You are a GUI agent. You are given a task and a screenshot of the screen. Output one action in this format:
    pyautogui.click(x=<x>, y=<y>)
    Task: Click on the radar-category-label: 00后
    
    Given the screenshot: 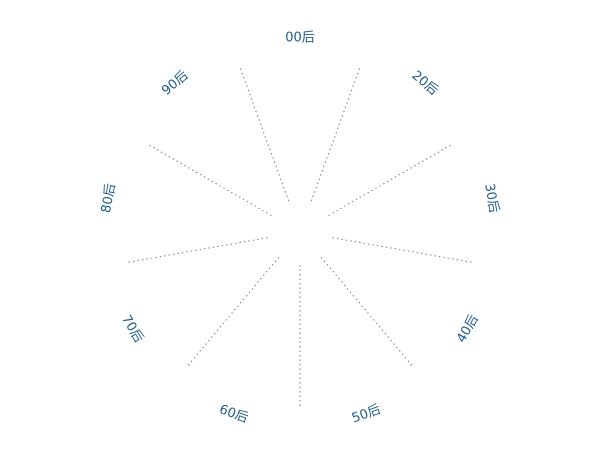 What is the action you would take?
    pyautogui.click(x=300, y=38)
    